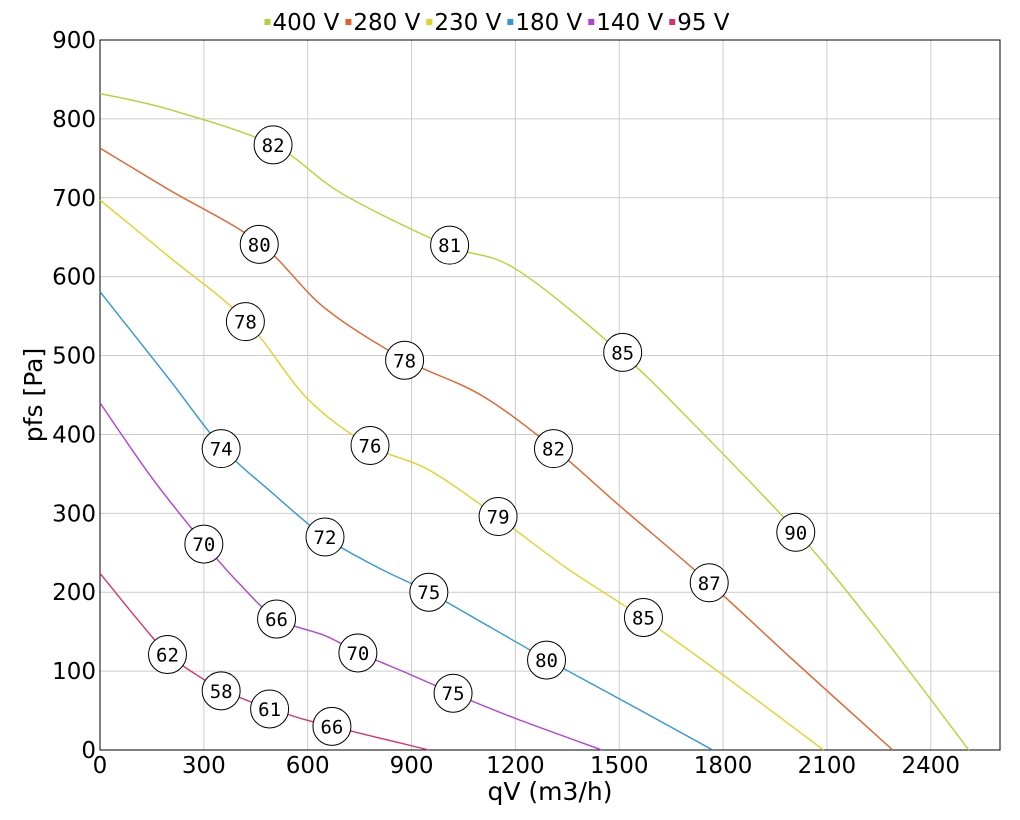 Image resolution: width=1020 pixels, height=820 pixels. I want to click on y-tick-label: 0, so click(88, 751).